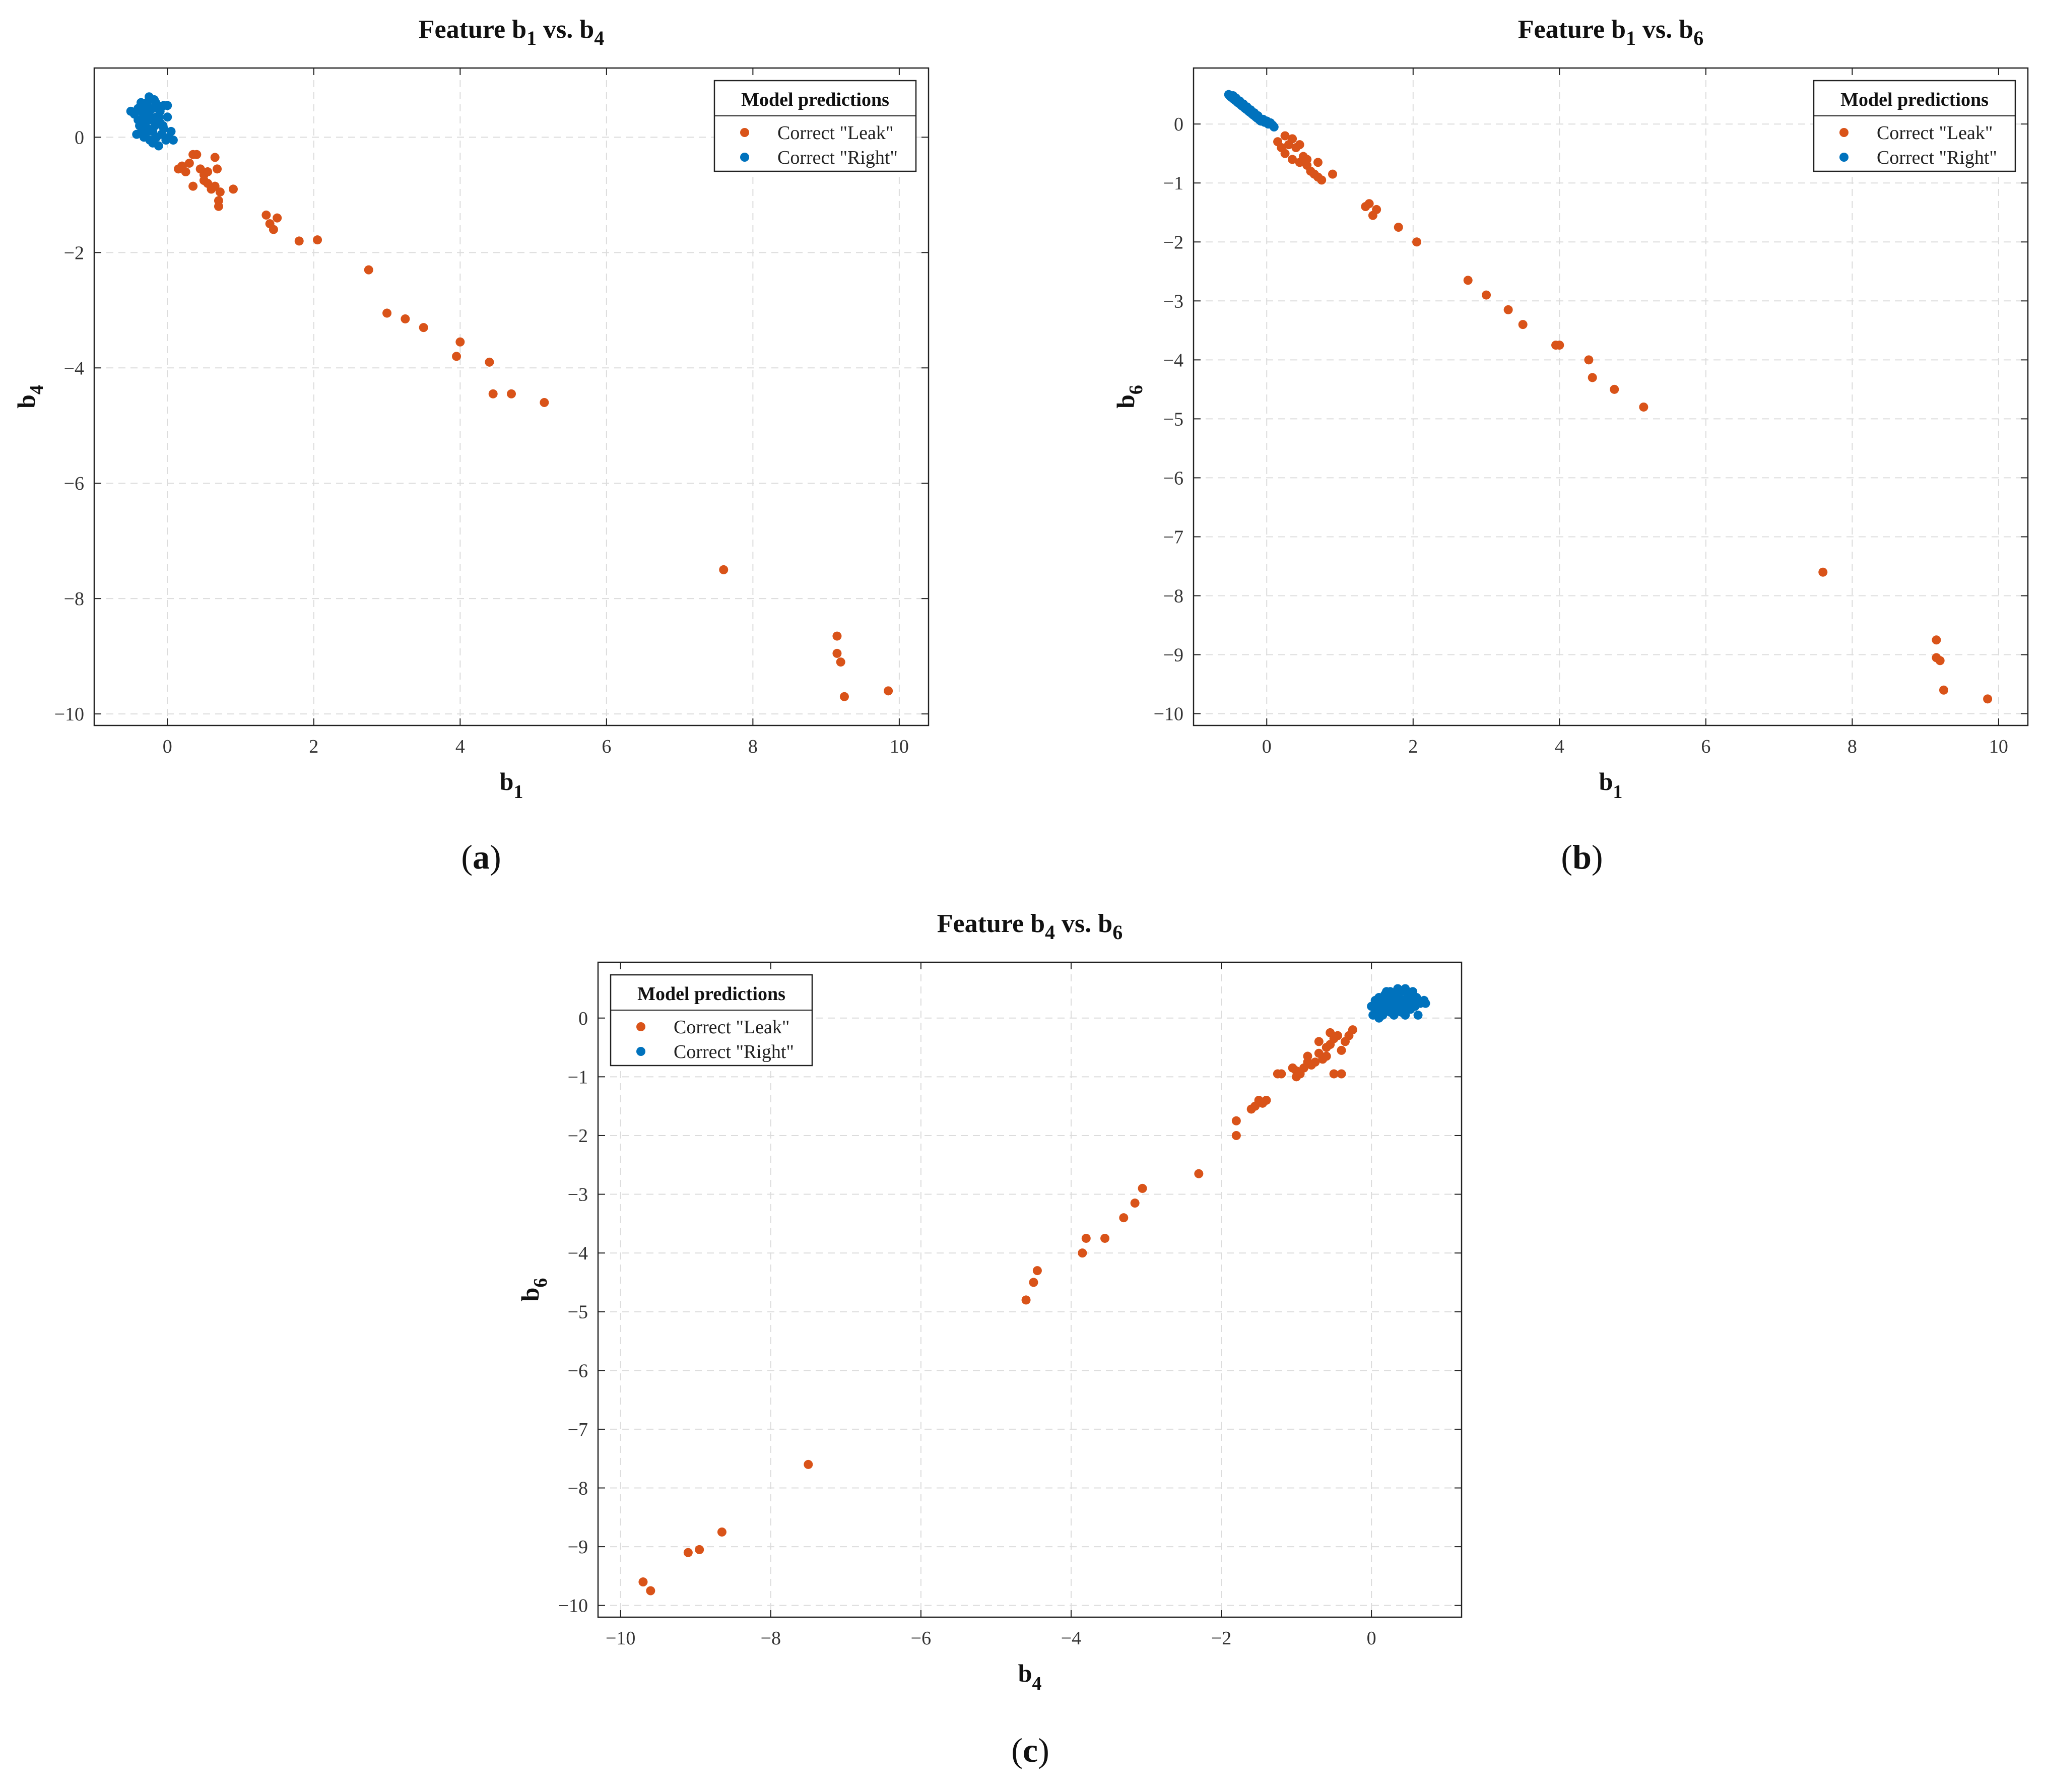  What do you see at coordinates (1221, 1639) in the screenshot?
I see `x-tick-label: −2` at bounding box center [1221, 1639].